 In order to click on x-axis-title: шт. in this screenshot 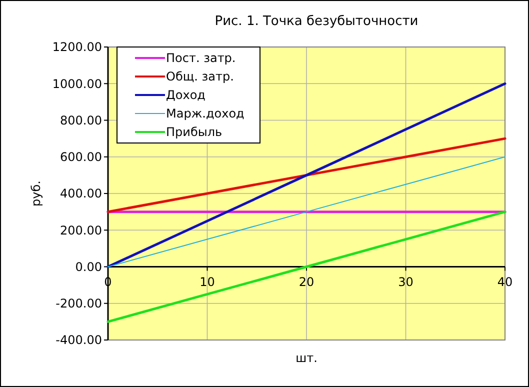, I will do `click(307, 358)`.